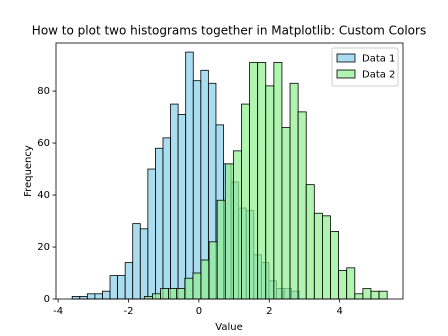 This screenshot has width=448, height=336. Describe the element at coordinates (269, 311) in the screenshot. I see `x-tick-label: 2` at that location.